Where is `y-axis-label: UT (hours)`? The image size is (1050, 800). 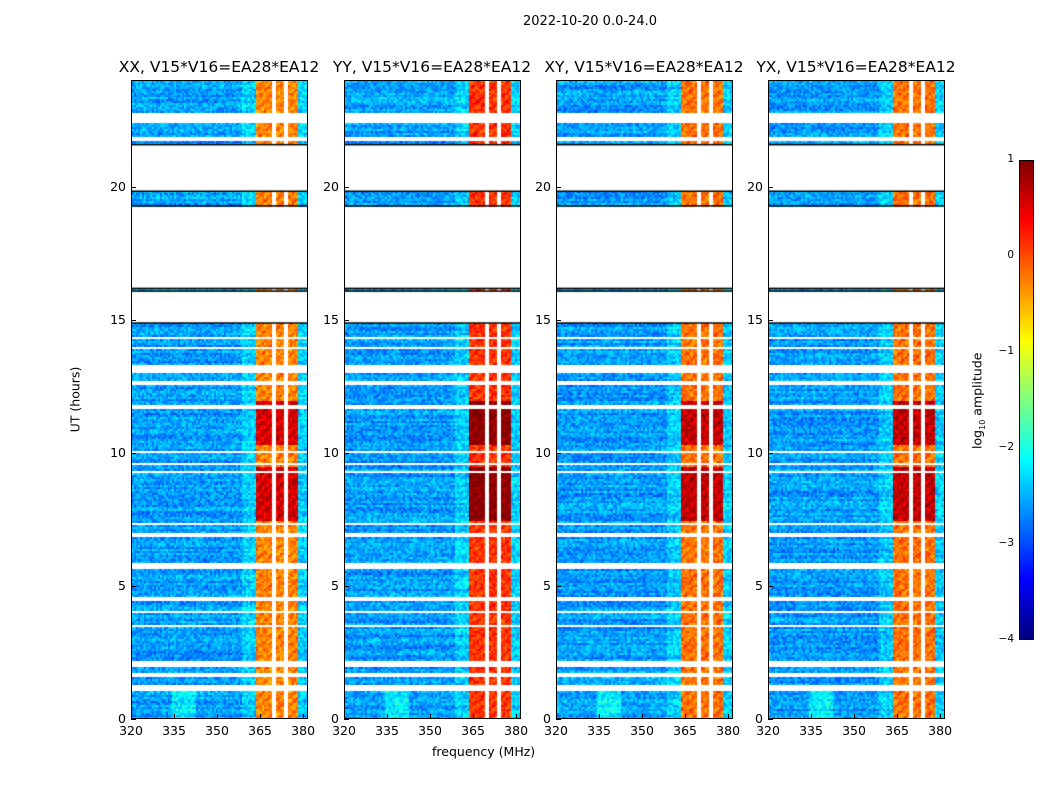
y-axis-label: UT (hours) is located at coordinates (75, 399).